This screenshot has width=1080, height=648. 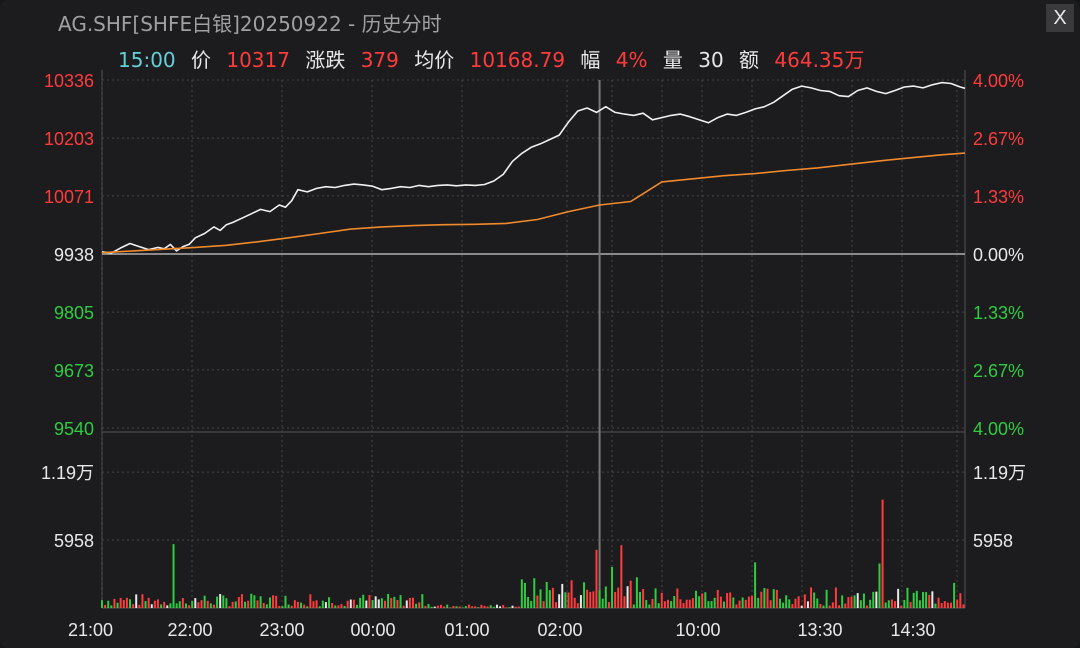 What do you see at coordinates (697, 630) in the screenshot?
I see `x-tick-label: 10:00` at bounding box center [697, 630].